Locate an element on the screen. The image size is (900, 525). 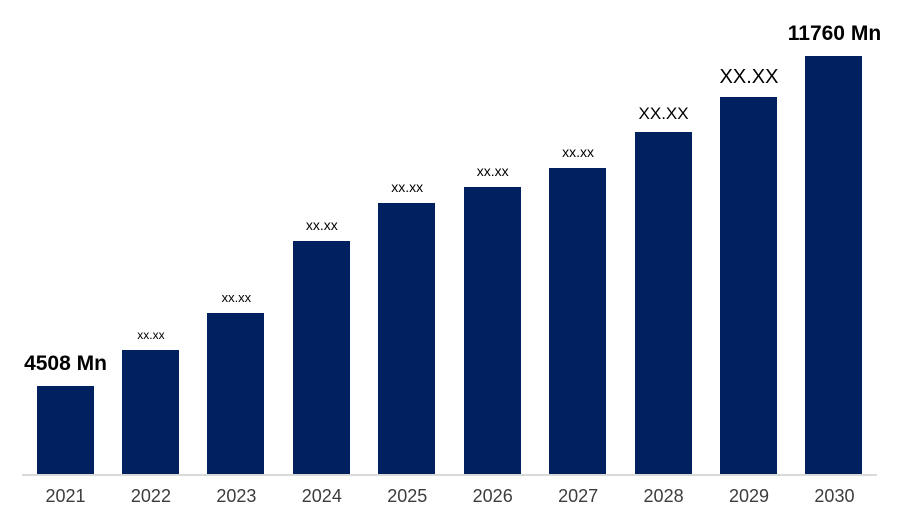
bar-group-2024: xx.xx 2024 is located at coordinates (322, 262).